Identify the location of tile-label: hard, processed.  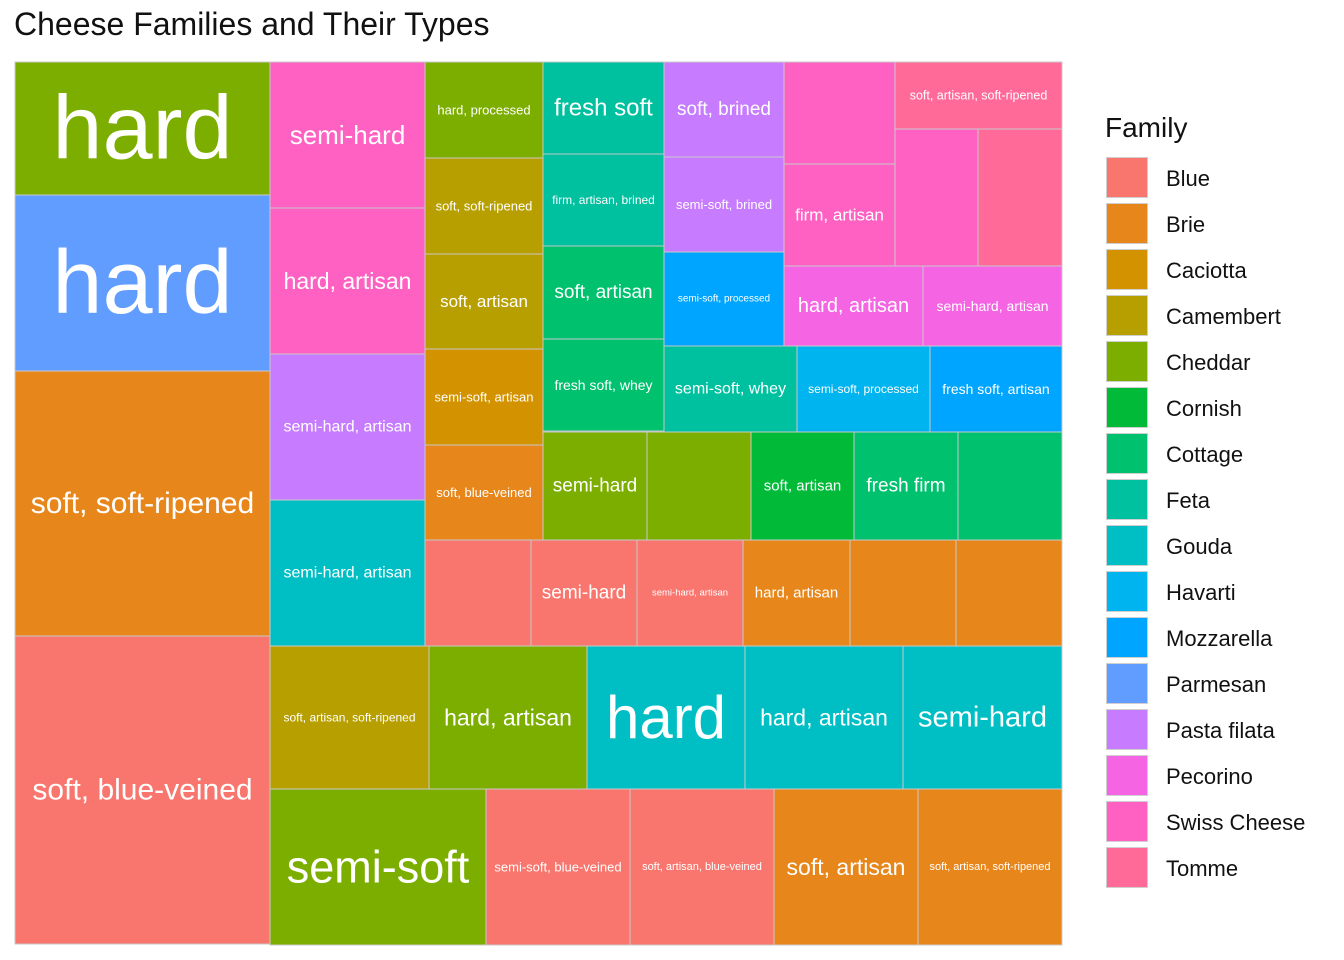
(483, 110).